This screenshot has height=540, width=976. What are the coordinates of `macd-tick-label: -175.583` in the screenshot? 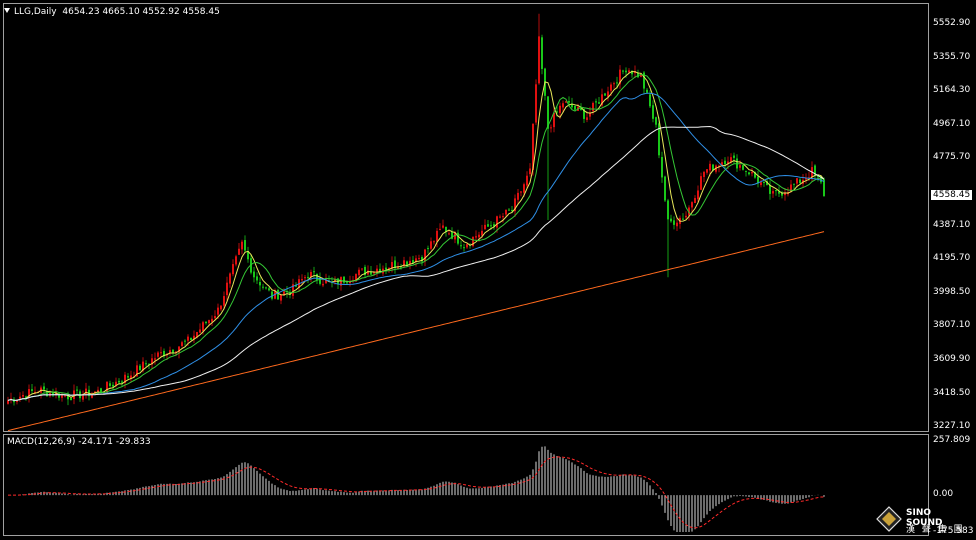 It's located at (953, 531).